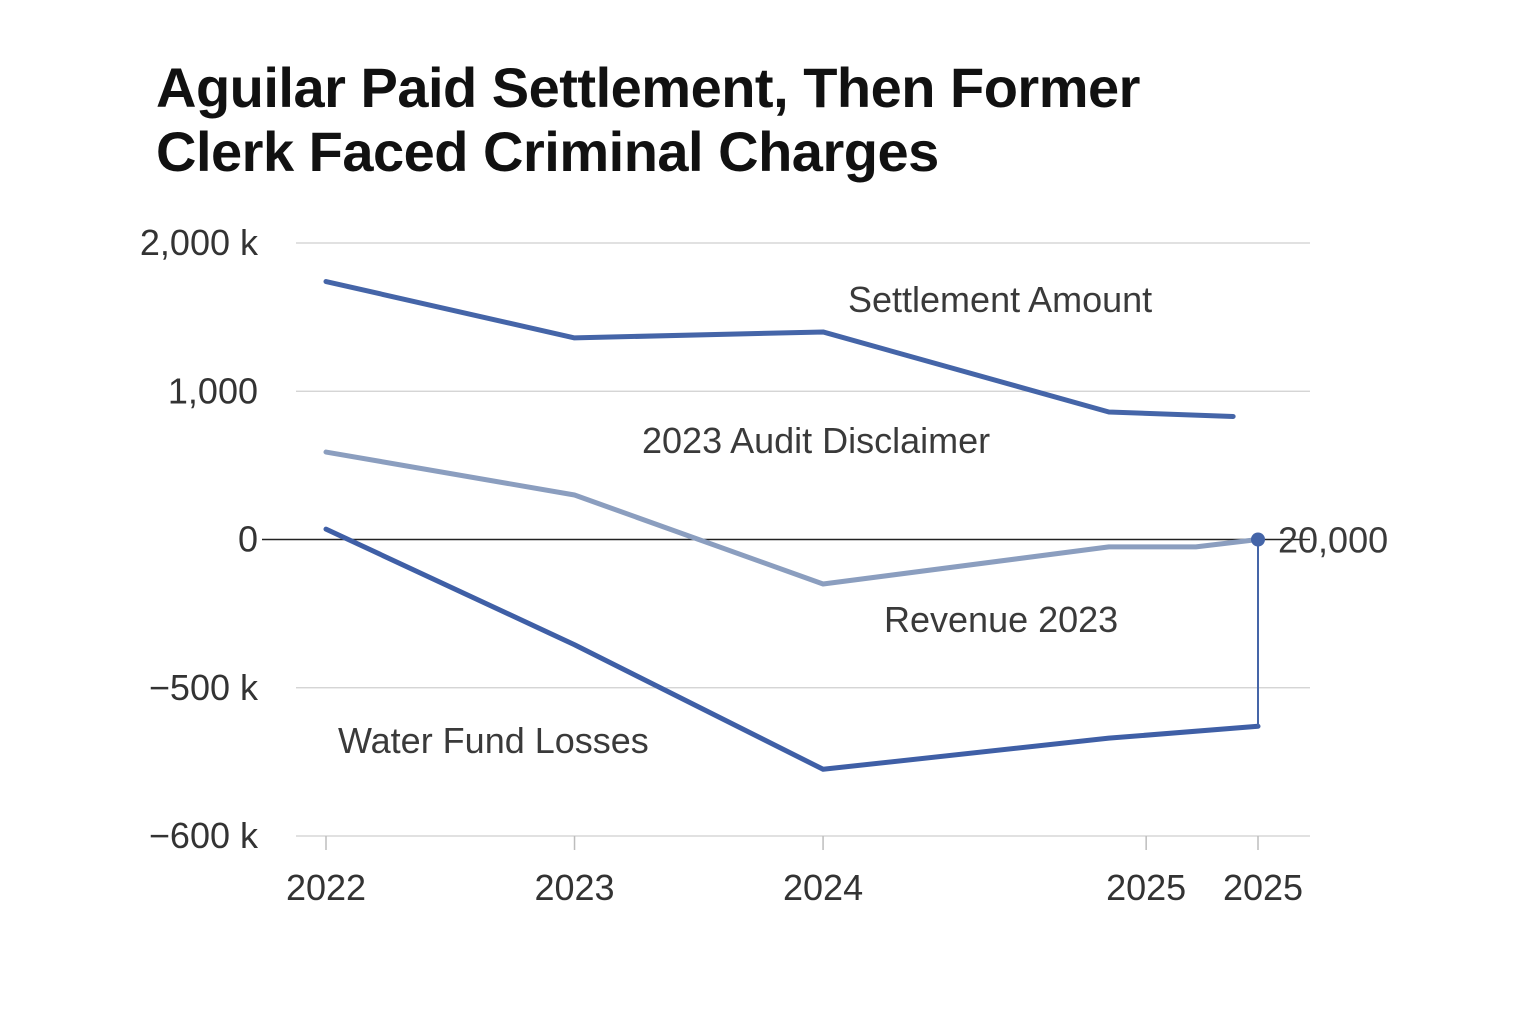  Describe the element at coordinates (547, 151) in the screenshot. I see `chart-title-line-2: Clerk Faced Criminal Charges` at that location.